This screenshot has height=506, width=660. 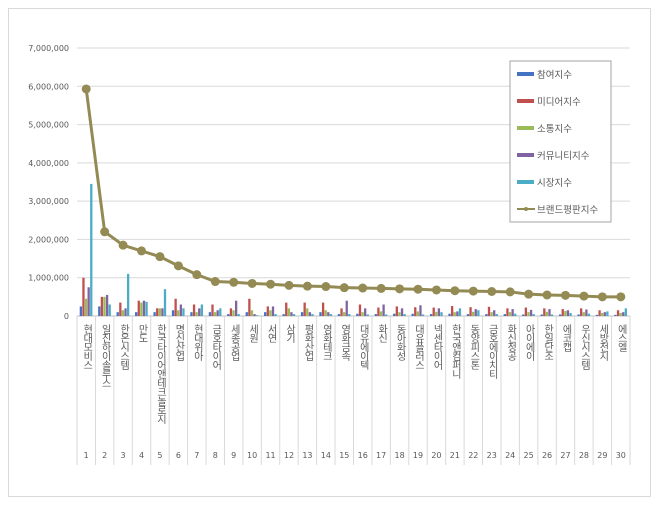 I want to click on rank-label: 29, so click(x=602, y=455).